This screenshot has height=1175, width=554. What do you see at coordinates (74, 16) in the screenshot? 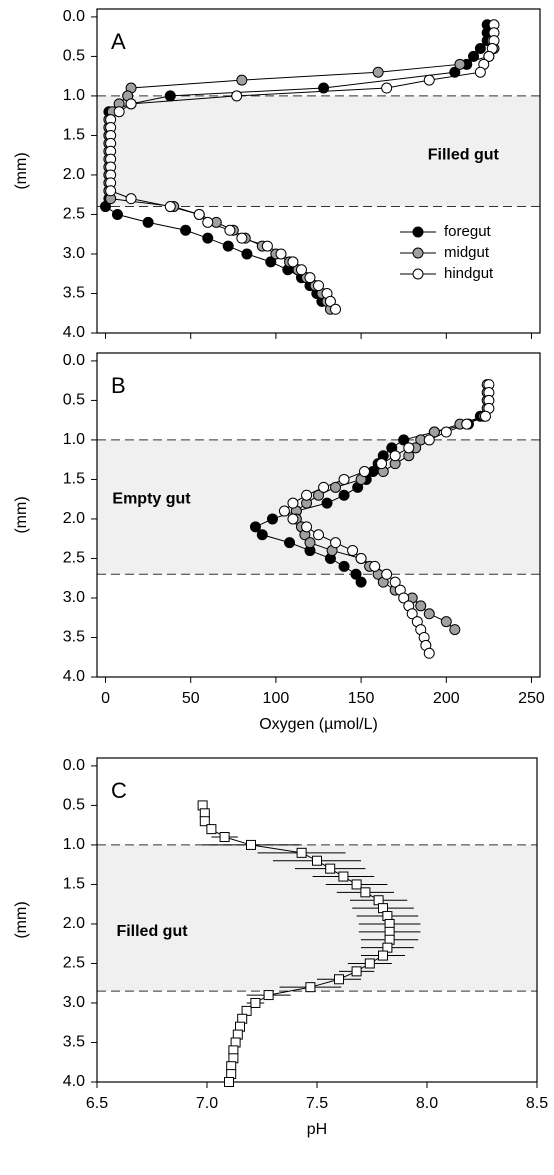
I see `y-tick-label: 0.0` at bounding box center [74, 16].